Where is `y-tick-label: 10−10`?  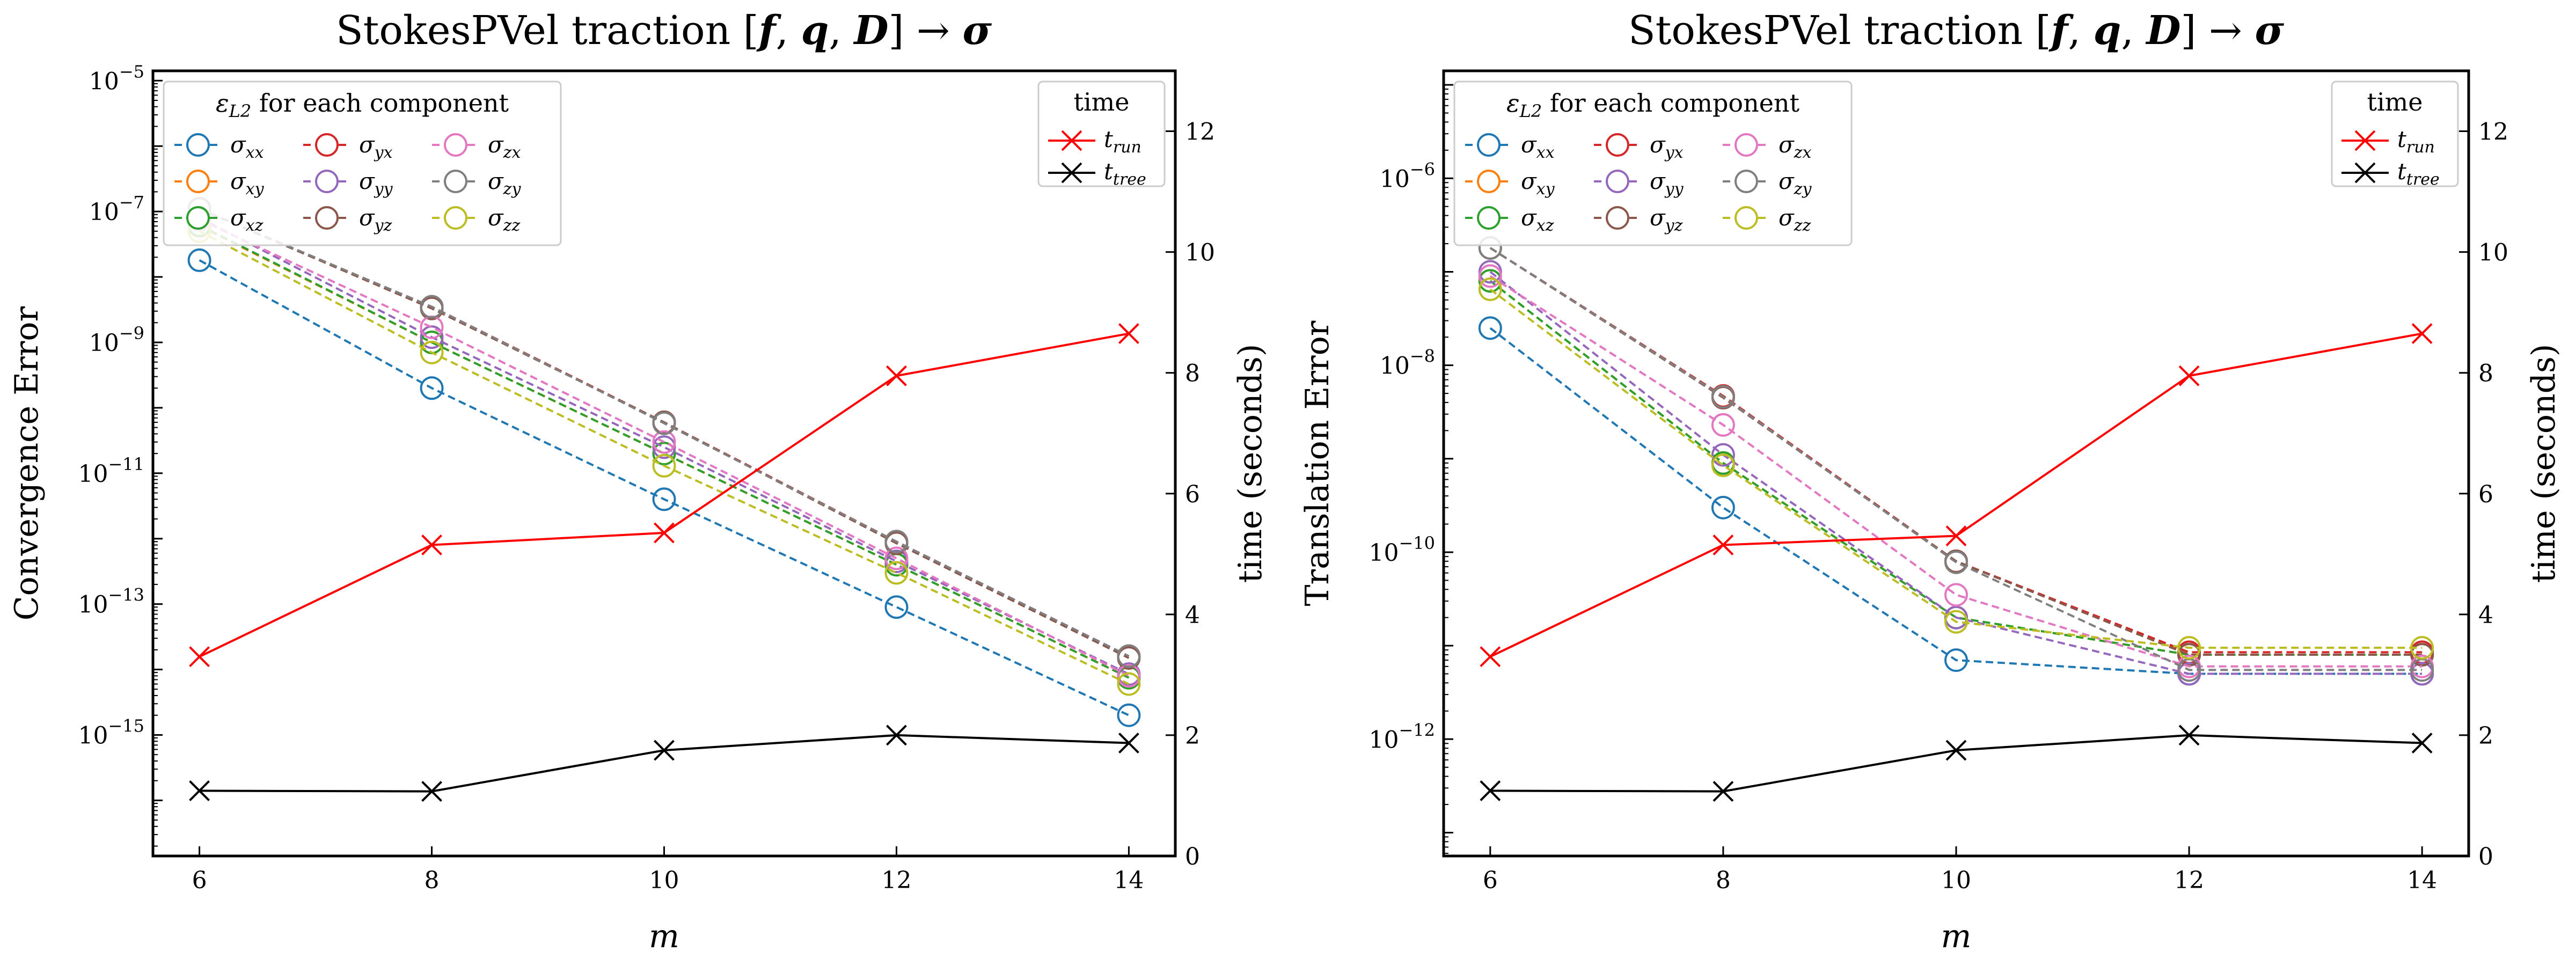
y-tick-label: 10−10 is located at coordinates (1401, 550).